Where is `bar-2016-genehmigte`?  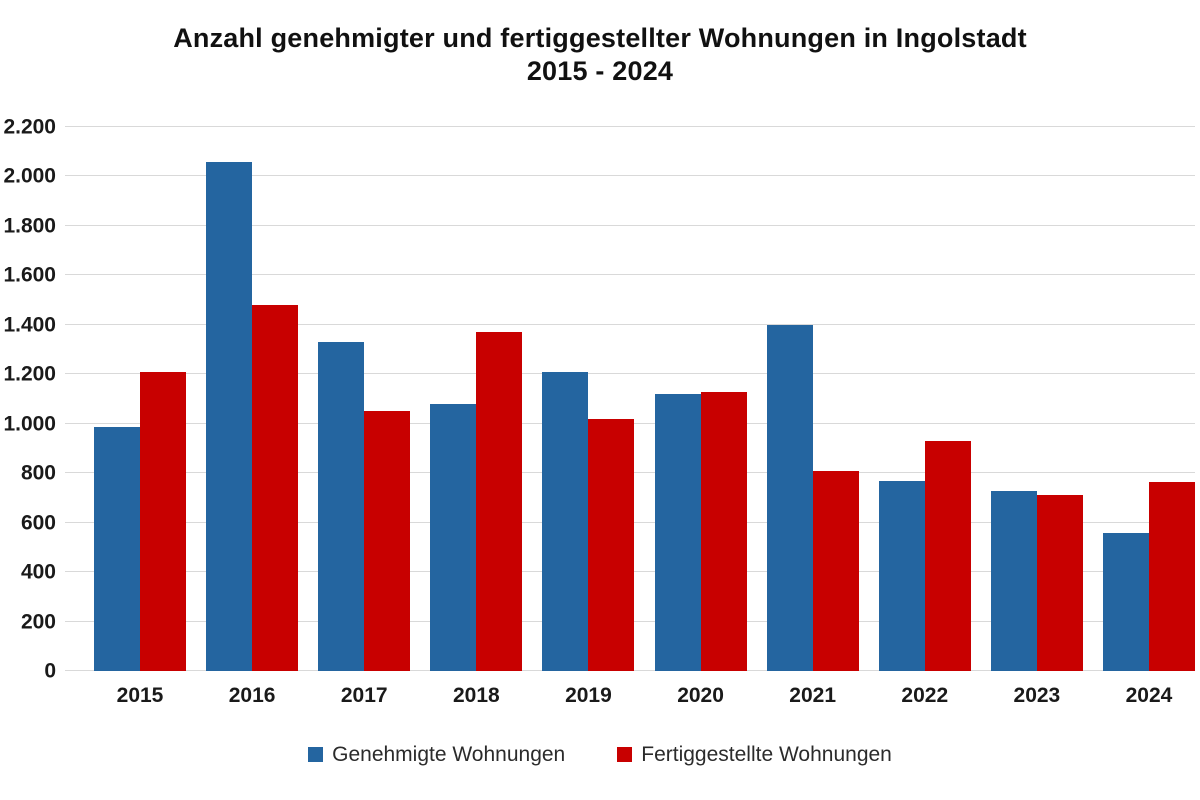
bar-2016-genehmigte is located at coordinates (229, 416).